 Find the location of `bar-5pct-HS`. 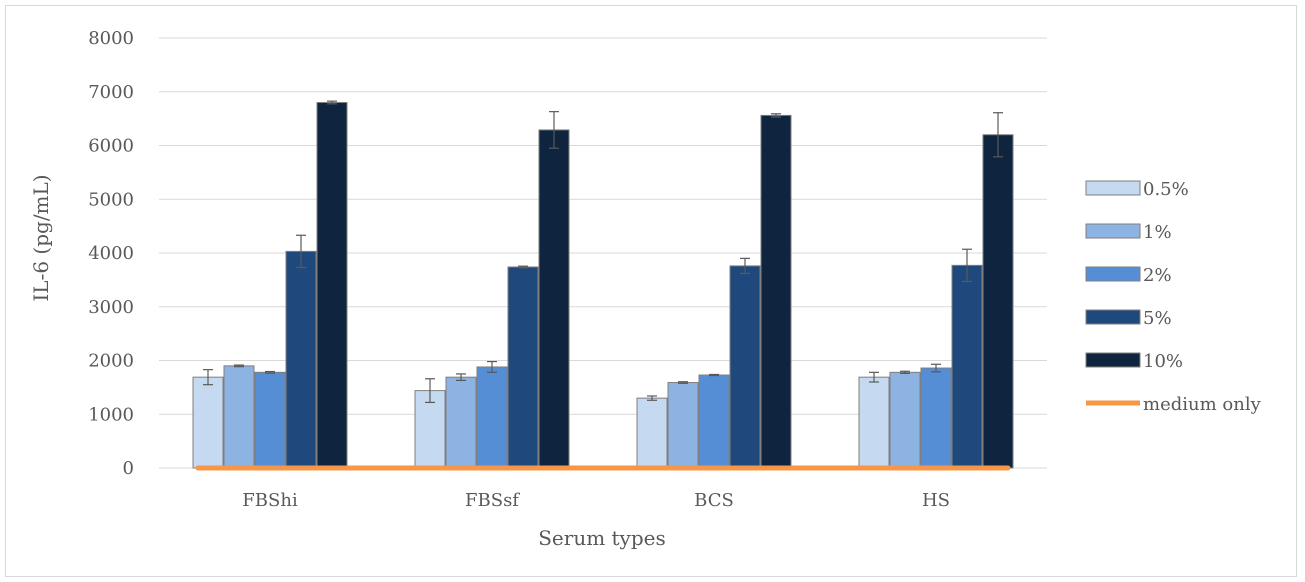

bar-5pct-HS is located at coordinates (967, 366).